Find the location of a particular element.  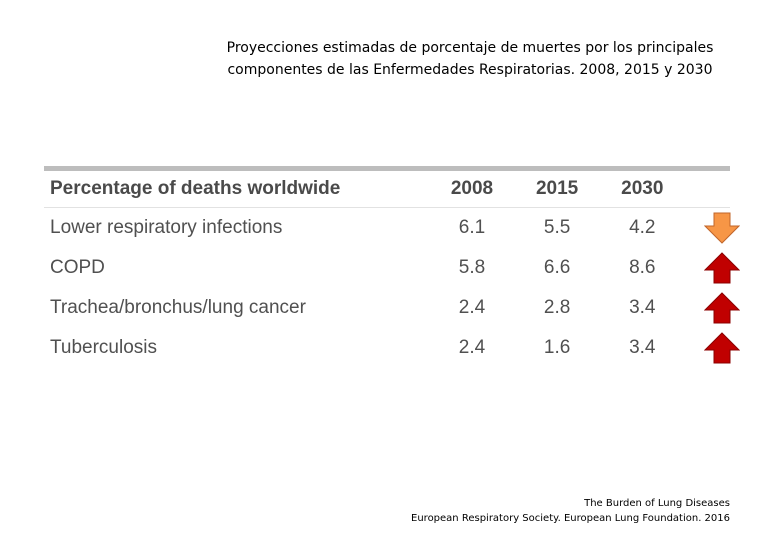

header-2015: 2015 is located at coordinates (557, 189).